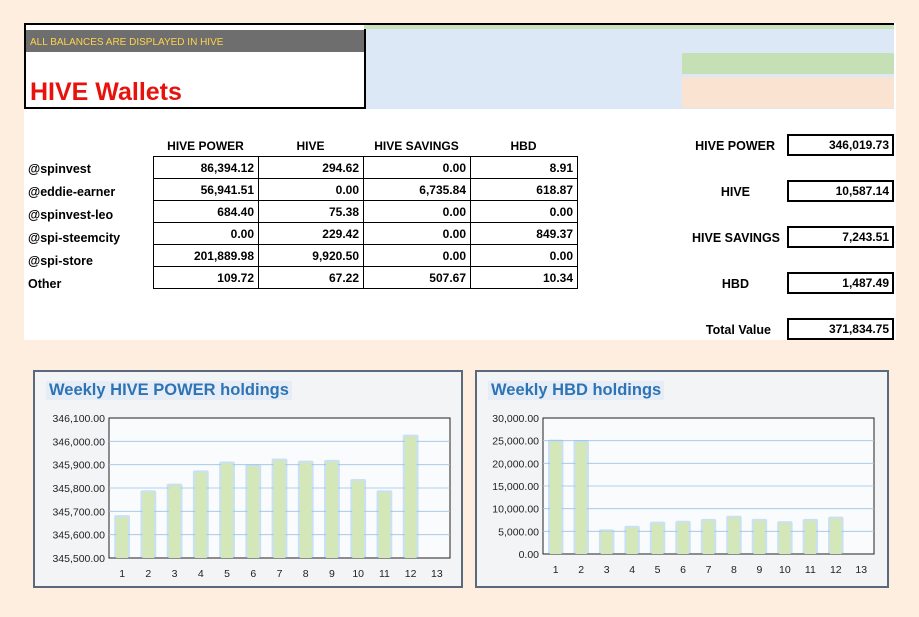  I want to click on table-row: 56,941.51 0.00 6,735.84 618.87, so click(365, 189).